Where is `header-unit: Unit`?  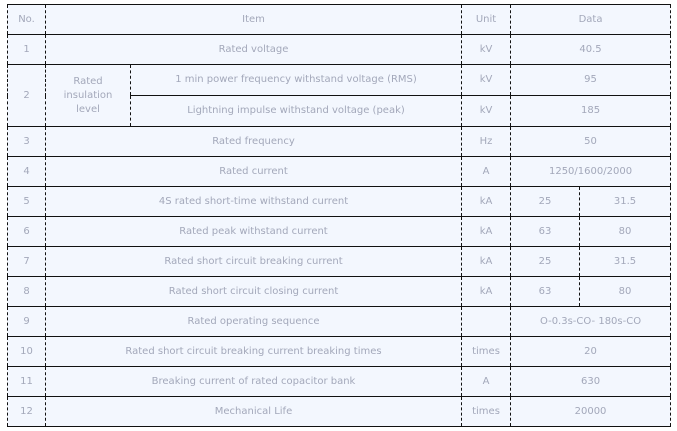 header-unit: Unit is located at coordinates (486, 19).